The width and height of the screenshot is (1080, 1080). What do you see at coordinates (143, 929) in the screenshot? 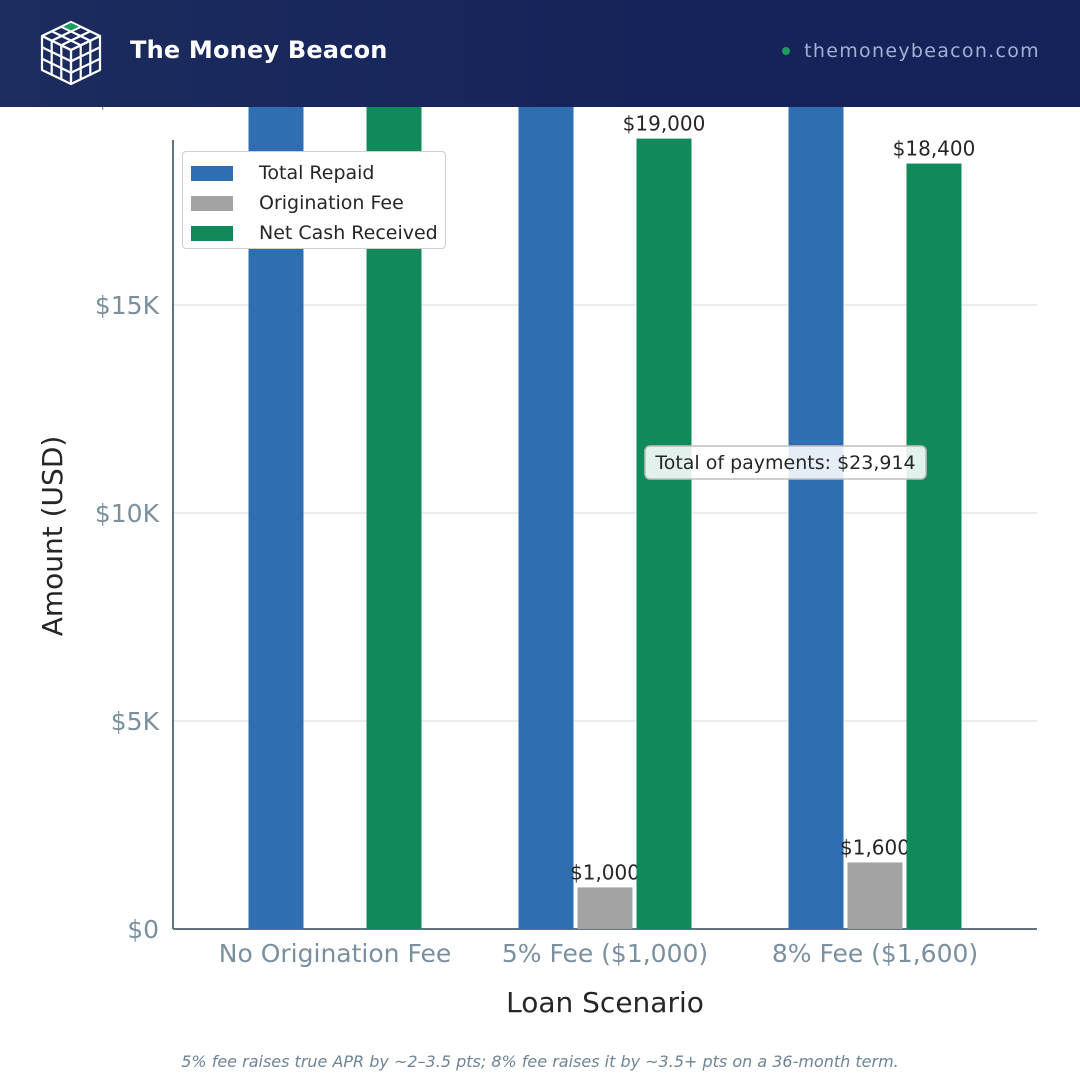
I see `y-tick-label: $0` at bounding box center [143, 929].